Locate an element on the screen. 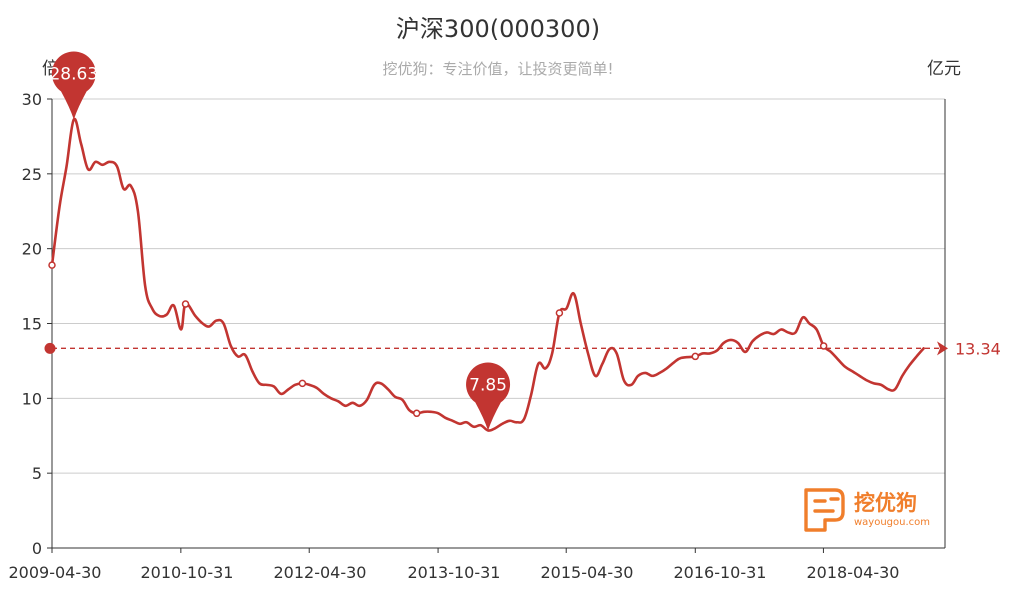  y-tick-label: 20 is located at coordinates (32, 249).